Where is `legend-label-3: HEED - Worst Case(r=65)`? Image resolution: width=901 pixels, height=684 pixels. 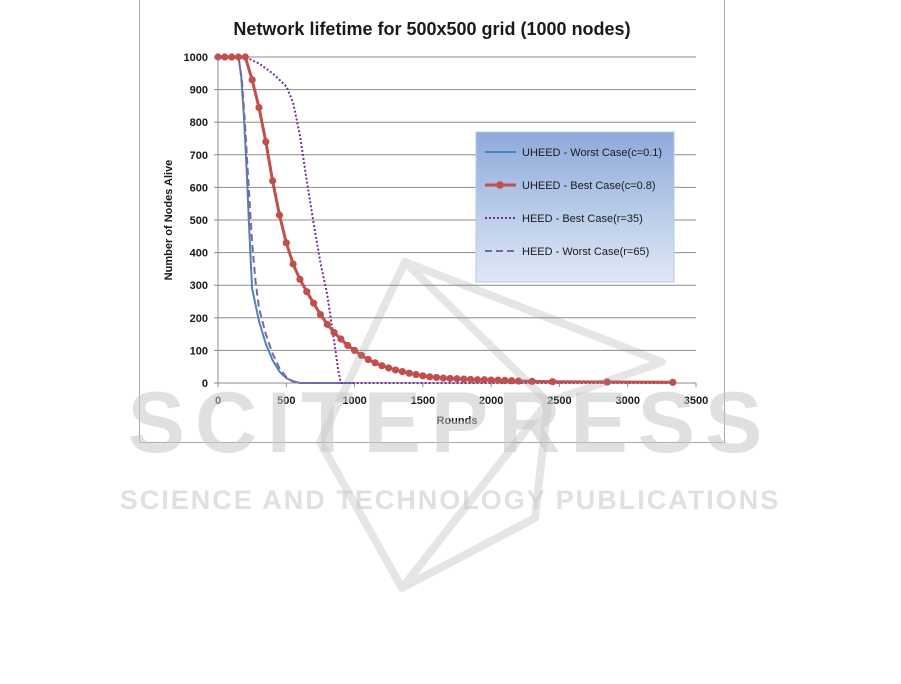
legend-label-3: HEED - Worst Case(r=65) is located at coordinates (585, 252).